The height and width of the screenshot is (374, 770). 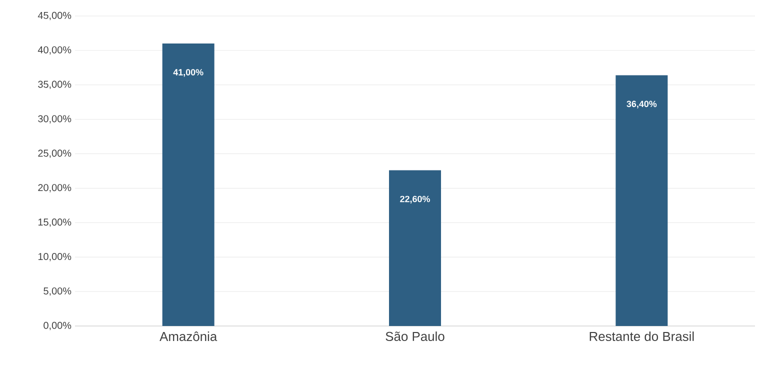 What do you see at coordinates (415, 200) in the screenshot?
I see `data-label: 22,60%` at bounding box center [415, 200].